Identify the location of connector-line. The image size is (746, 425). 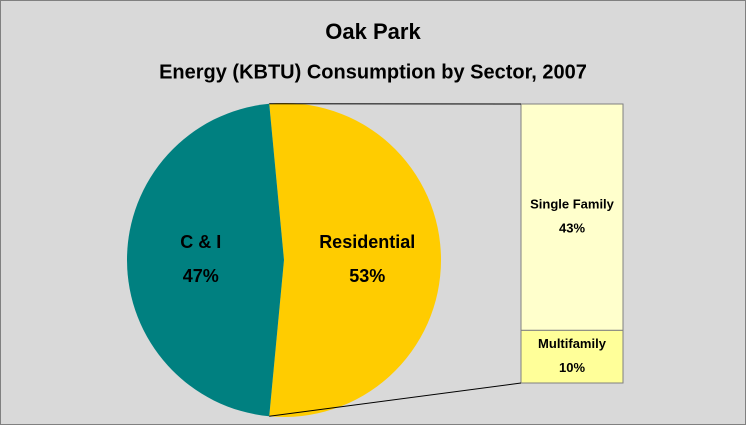
(395, 399).